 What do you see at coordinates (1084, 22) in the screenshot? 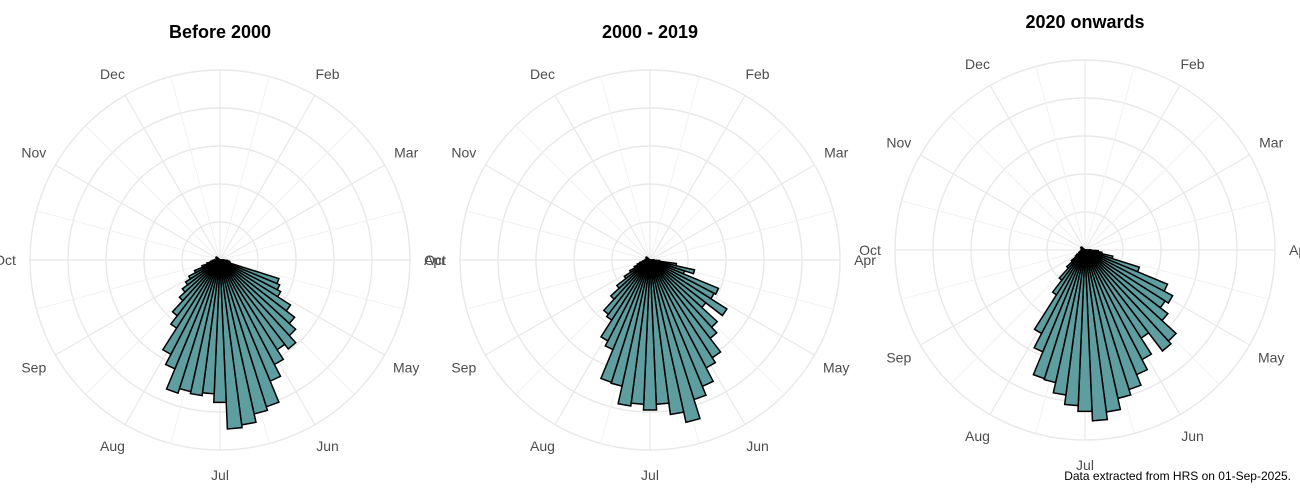
I see `panel-title: 2020 onwards` at bounding box center [1084, 22].